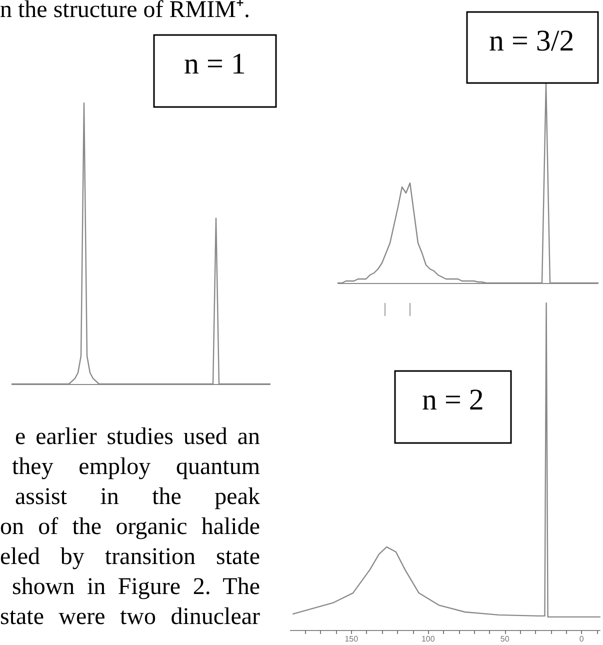 The width and height of the screenshot is (603, 645). Describe the element at coordinates (351, 639) in the screenshot. I see `x-tick-label: 150` at that location.